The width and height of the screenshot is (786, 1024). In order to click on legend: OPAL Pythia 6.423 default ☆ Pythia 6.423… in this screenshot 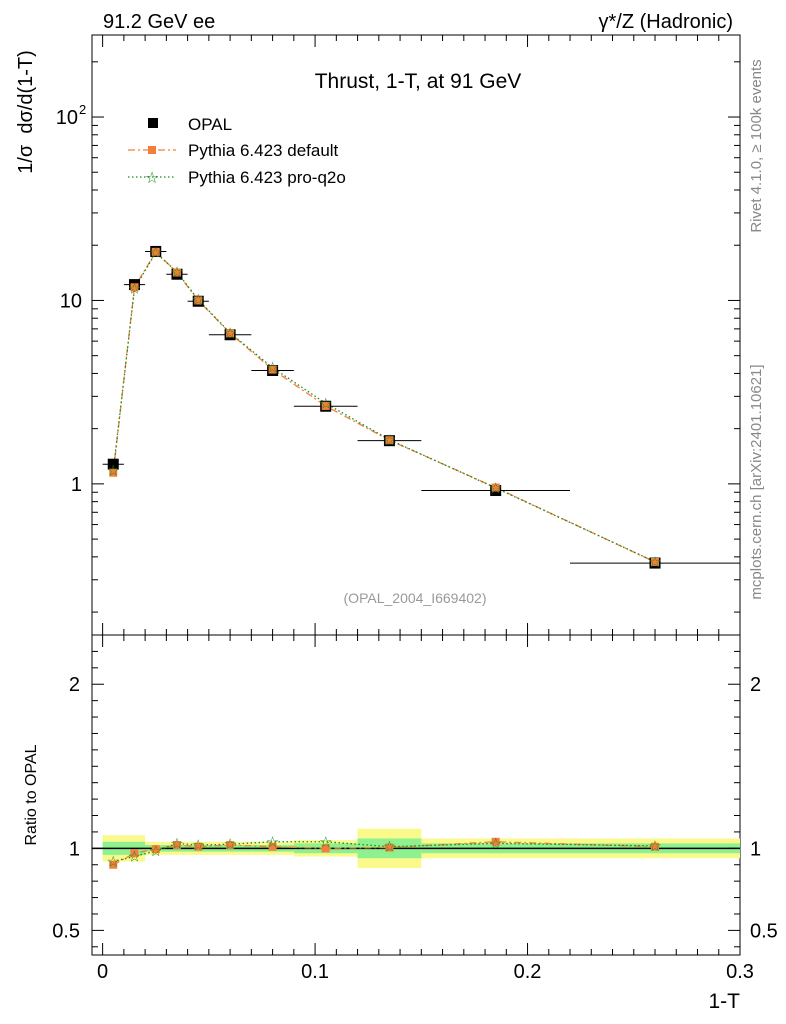, I will do `click(237, 151)`.